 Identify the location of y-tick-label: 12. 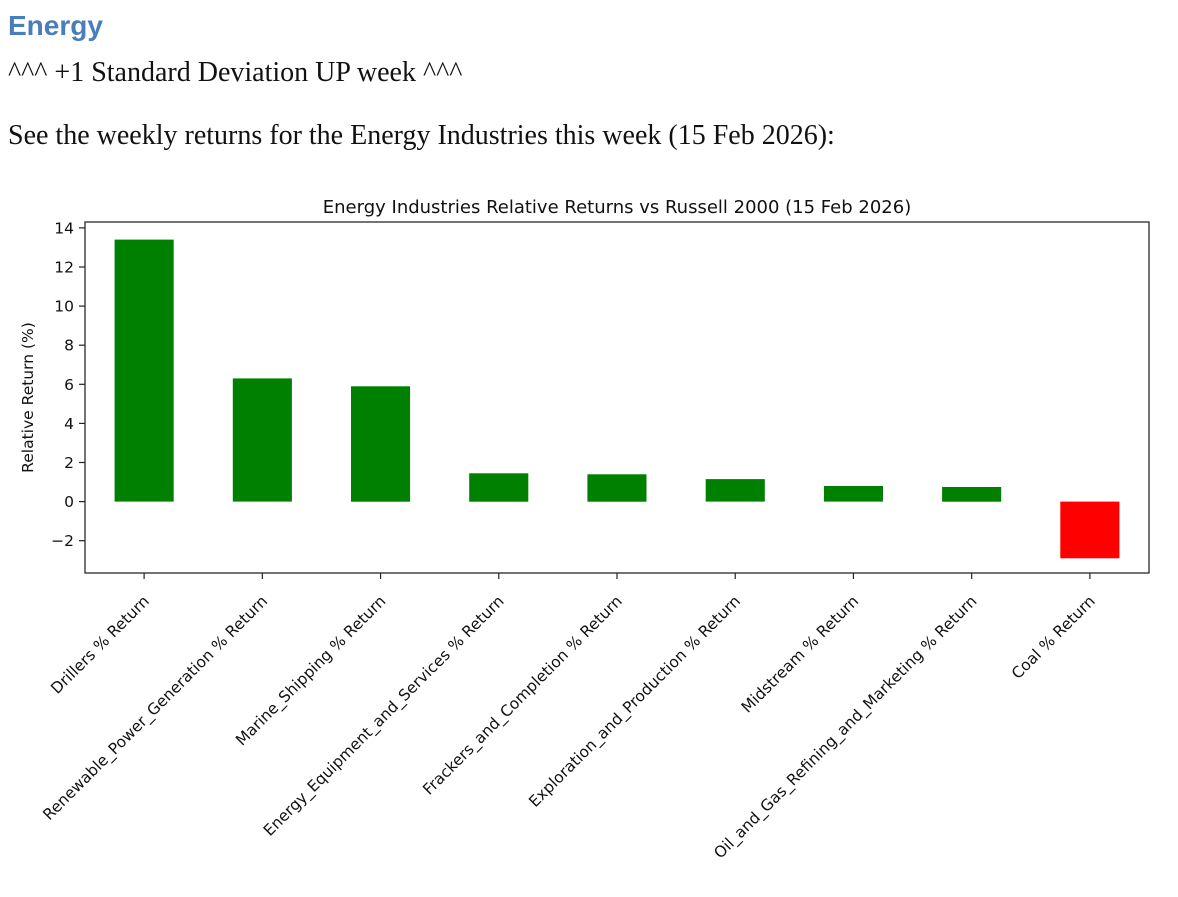
(64, 268).